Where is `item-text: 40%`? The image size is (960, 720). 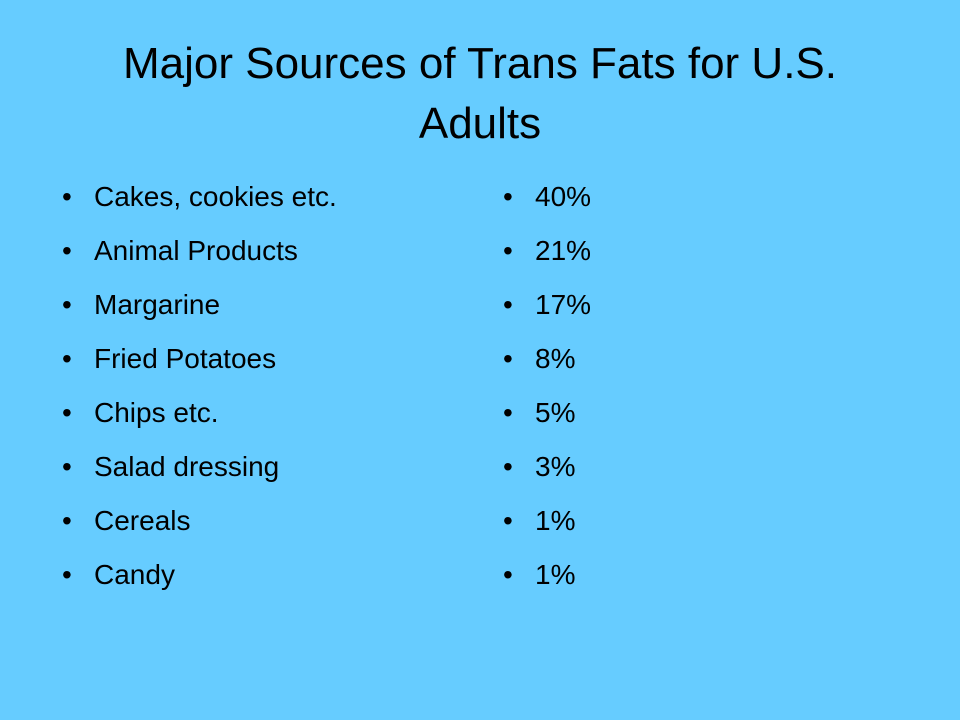
item-text: 40% is located at coordinates (563, 196).